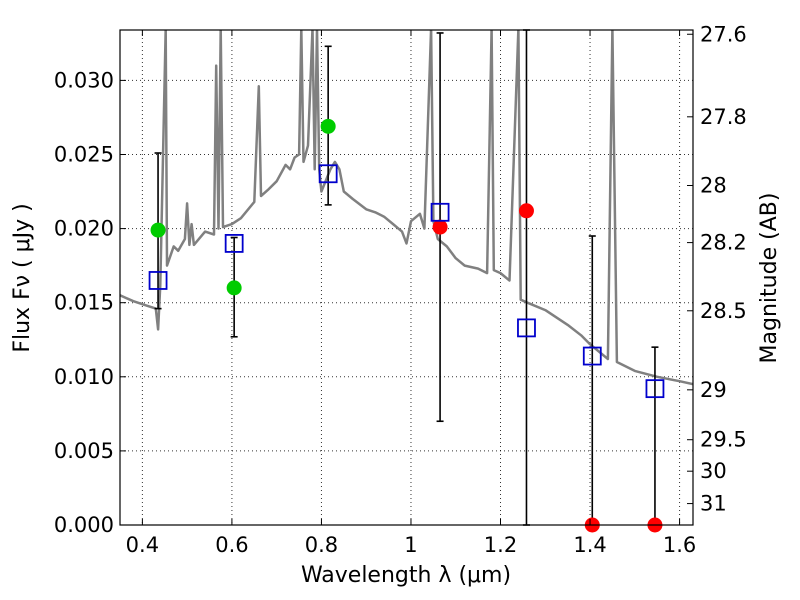 The image size is (800, 600). I want to click on y-tick-label-right: 28.5, so click(723, 311).